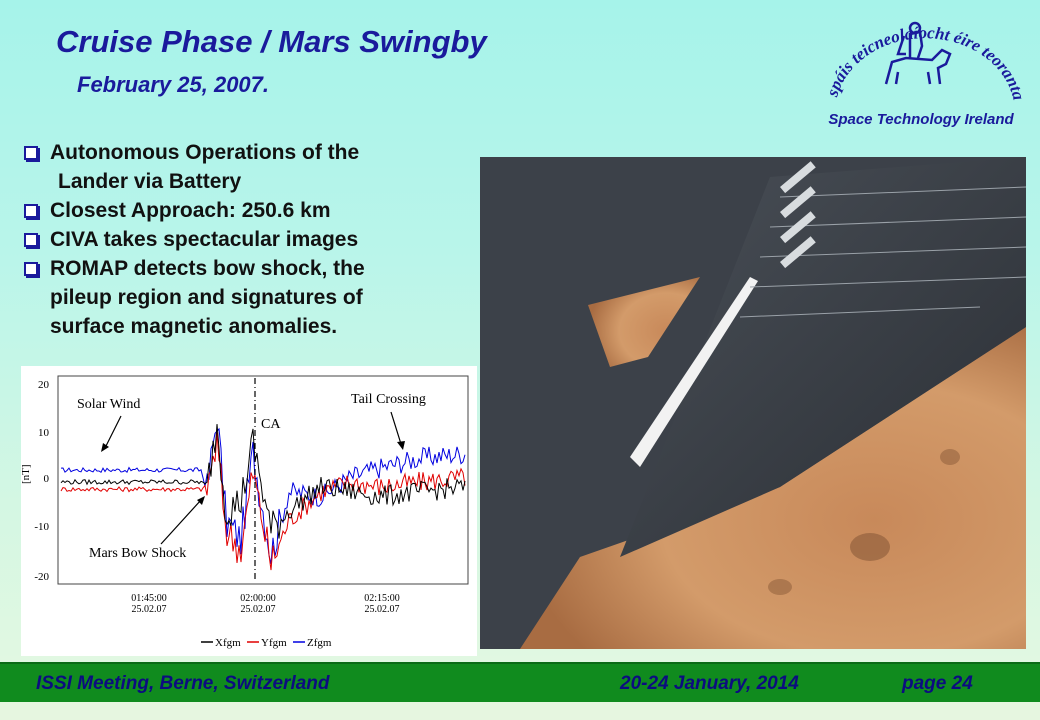  I want to click on tail-crossing-label: Tail Crossing, so click(388, 399).